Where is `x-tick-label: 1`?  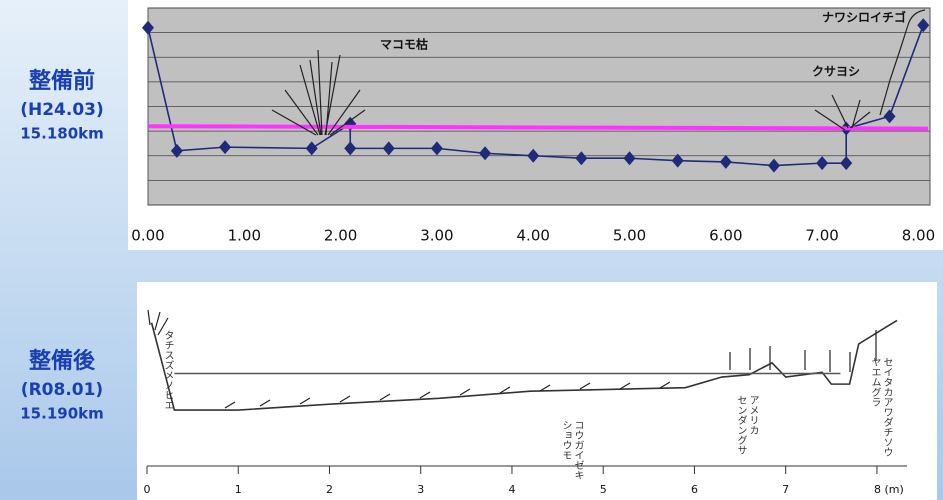 x-tick-label: 1 is located at coordinates (238, 489).